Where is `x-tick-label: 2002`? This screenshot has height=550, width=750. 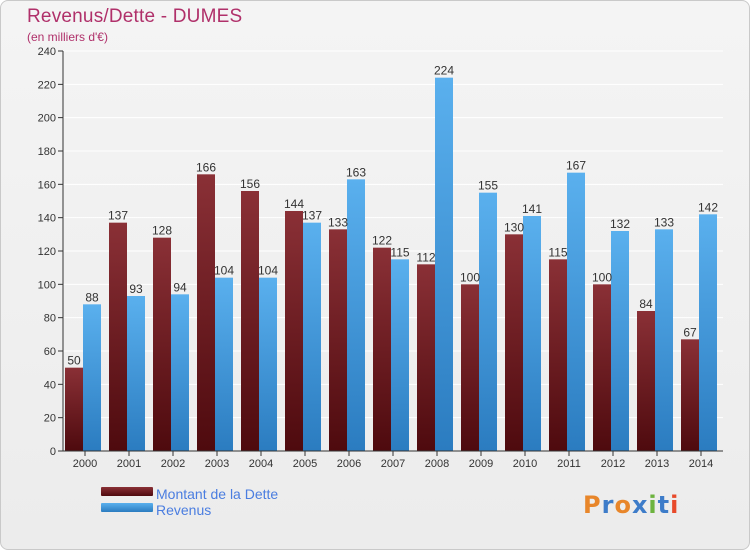 x-tick-label: 2002 is located at coordinates (173, 464).